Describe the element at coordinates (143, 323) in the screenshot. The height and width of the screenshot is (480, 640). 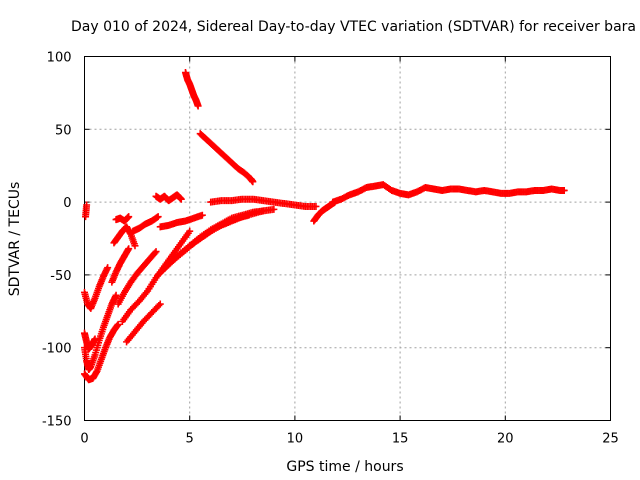
I see `series-track-l` at that location.